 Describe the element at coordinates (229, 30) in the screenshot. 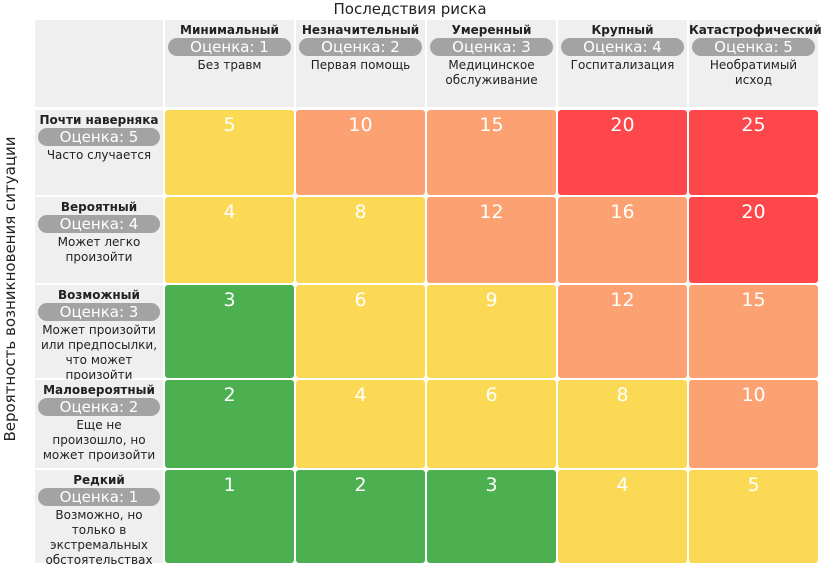

I see `header-name: Минимальный` at that location.